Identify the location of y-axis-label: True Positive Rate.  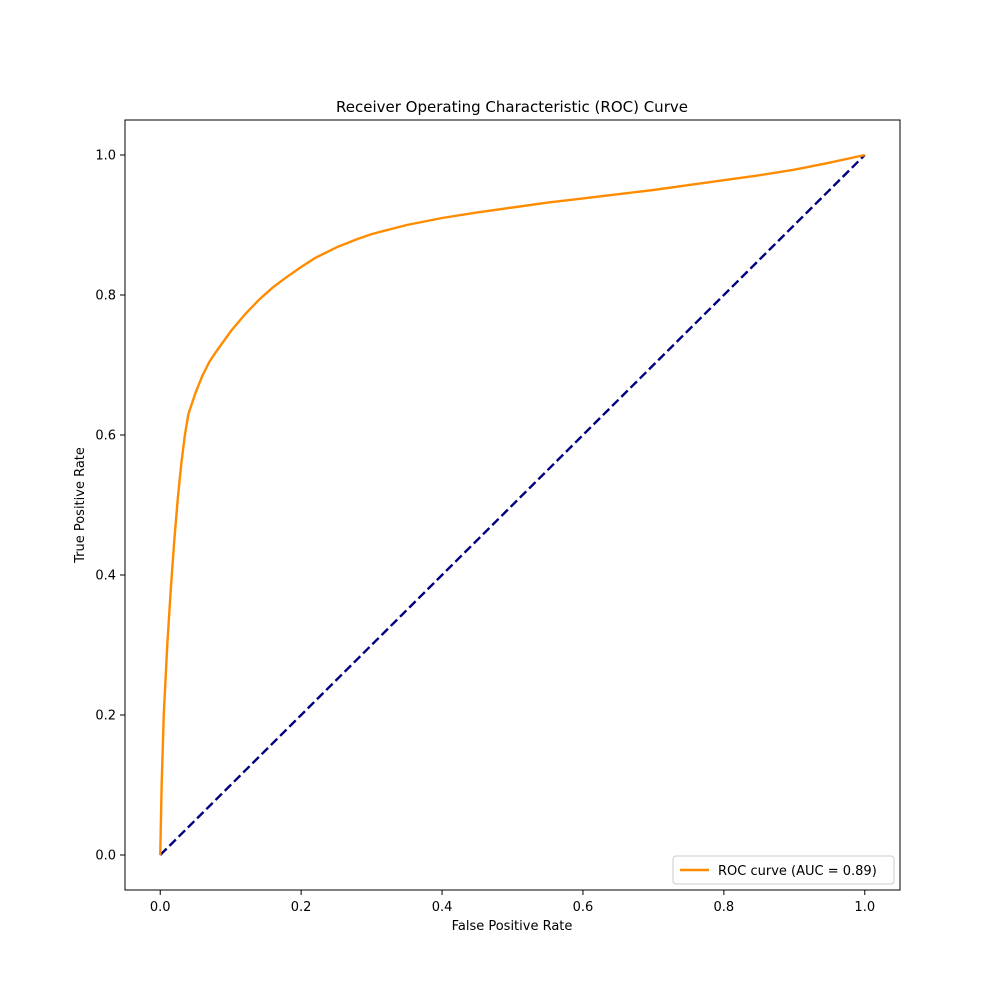
(80, 505).